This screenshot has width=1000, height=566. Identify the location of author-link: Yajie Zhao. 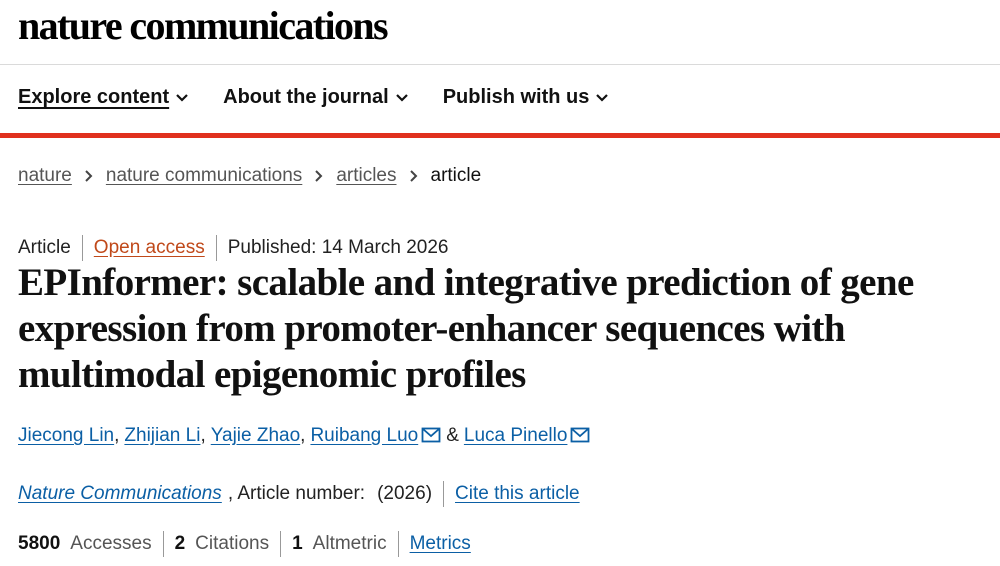
(255, 435).